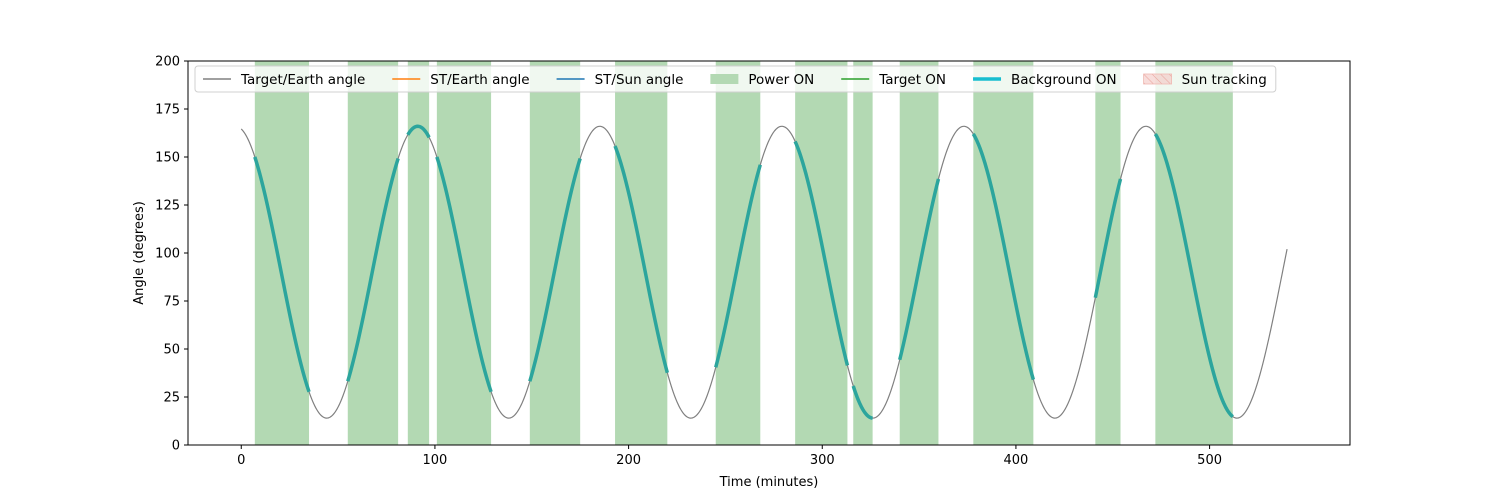  What do you see at coordinates (167, 110) in the screenshot?
I see `y-tick-label: 175` at bounding box center [167, 110].